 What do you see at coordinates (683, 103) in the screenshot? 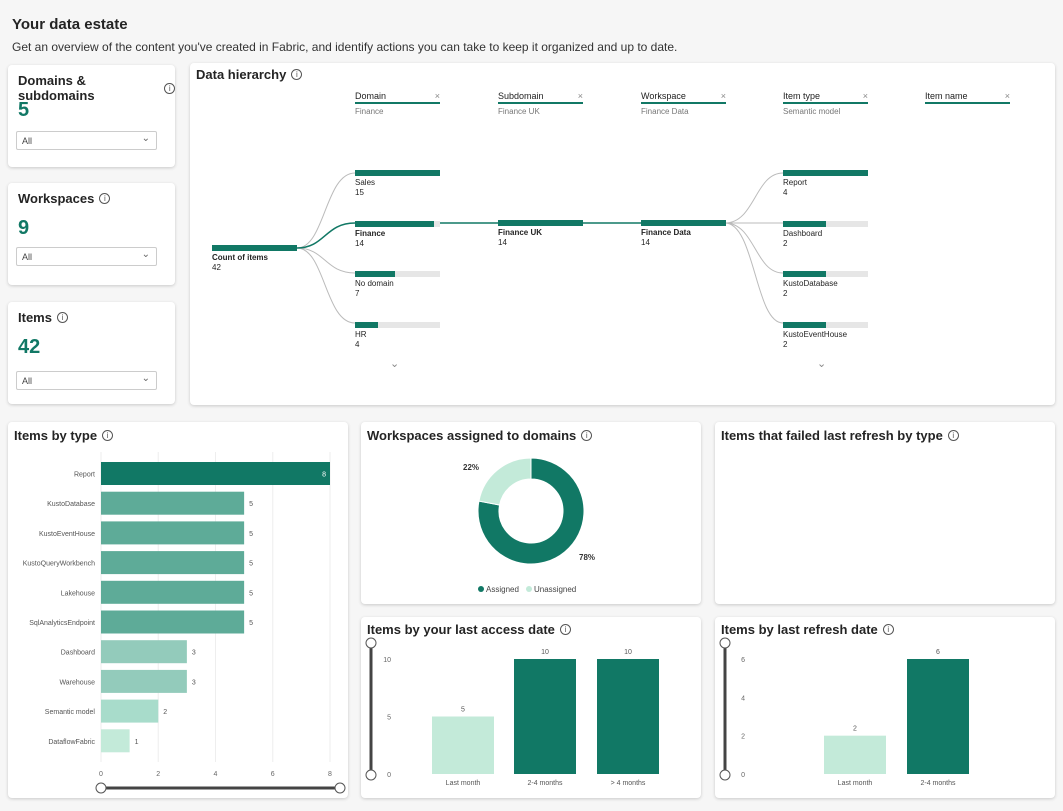
I see `hierarchy-column-workspace: Workspace × Finance Data` at bounding box center [683, 103].